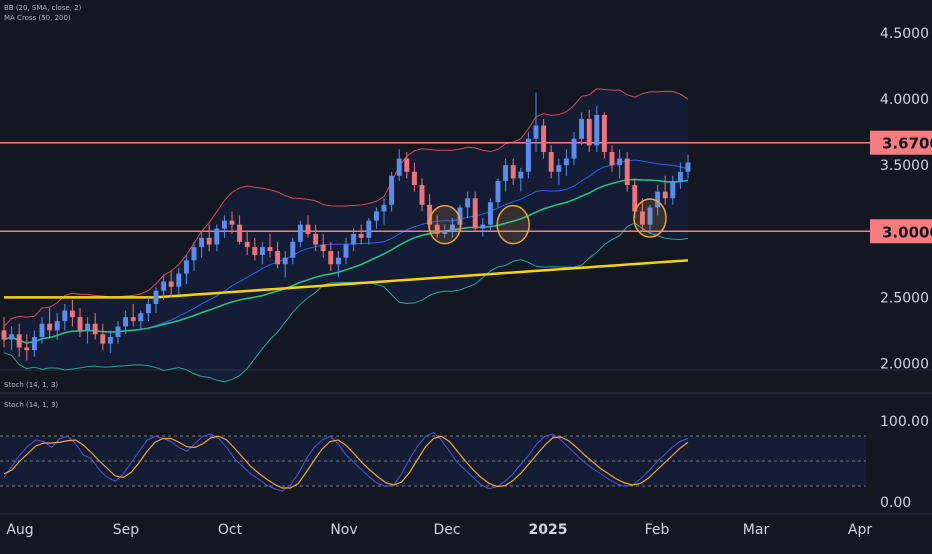 The width and height of the screenshot is (932, 554). I want to click on time-axis-label: Dec, so click(446, 530).